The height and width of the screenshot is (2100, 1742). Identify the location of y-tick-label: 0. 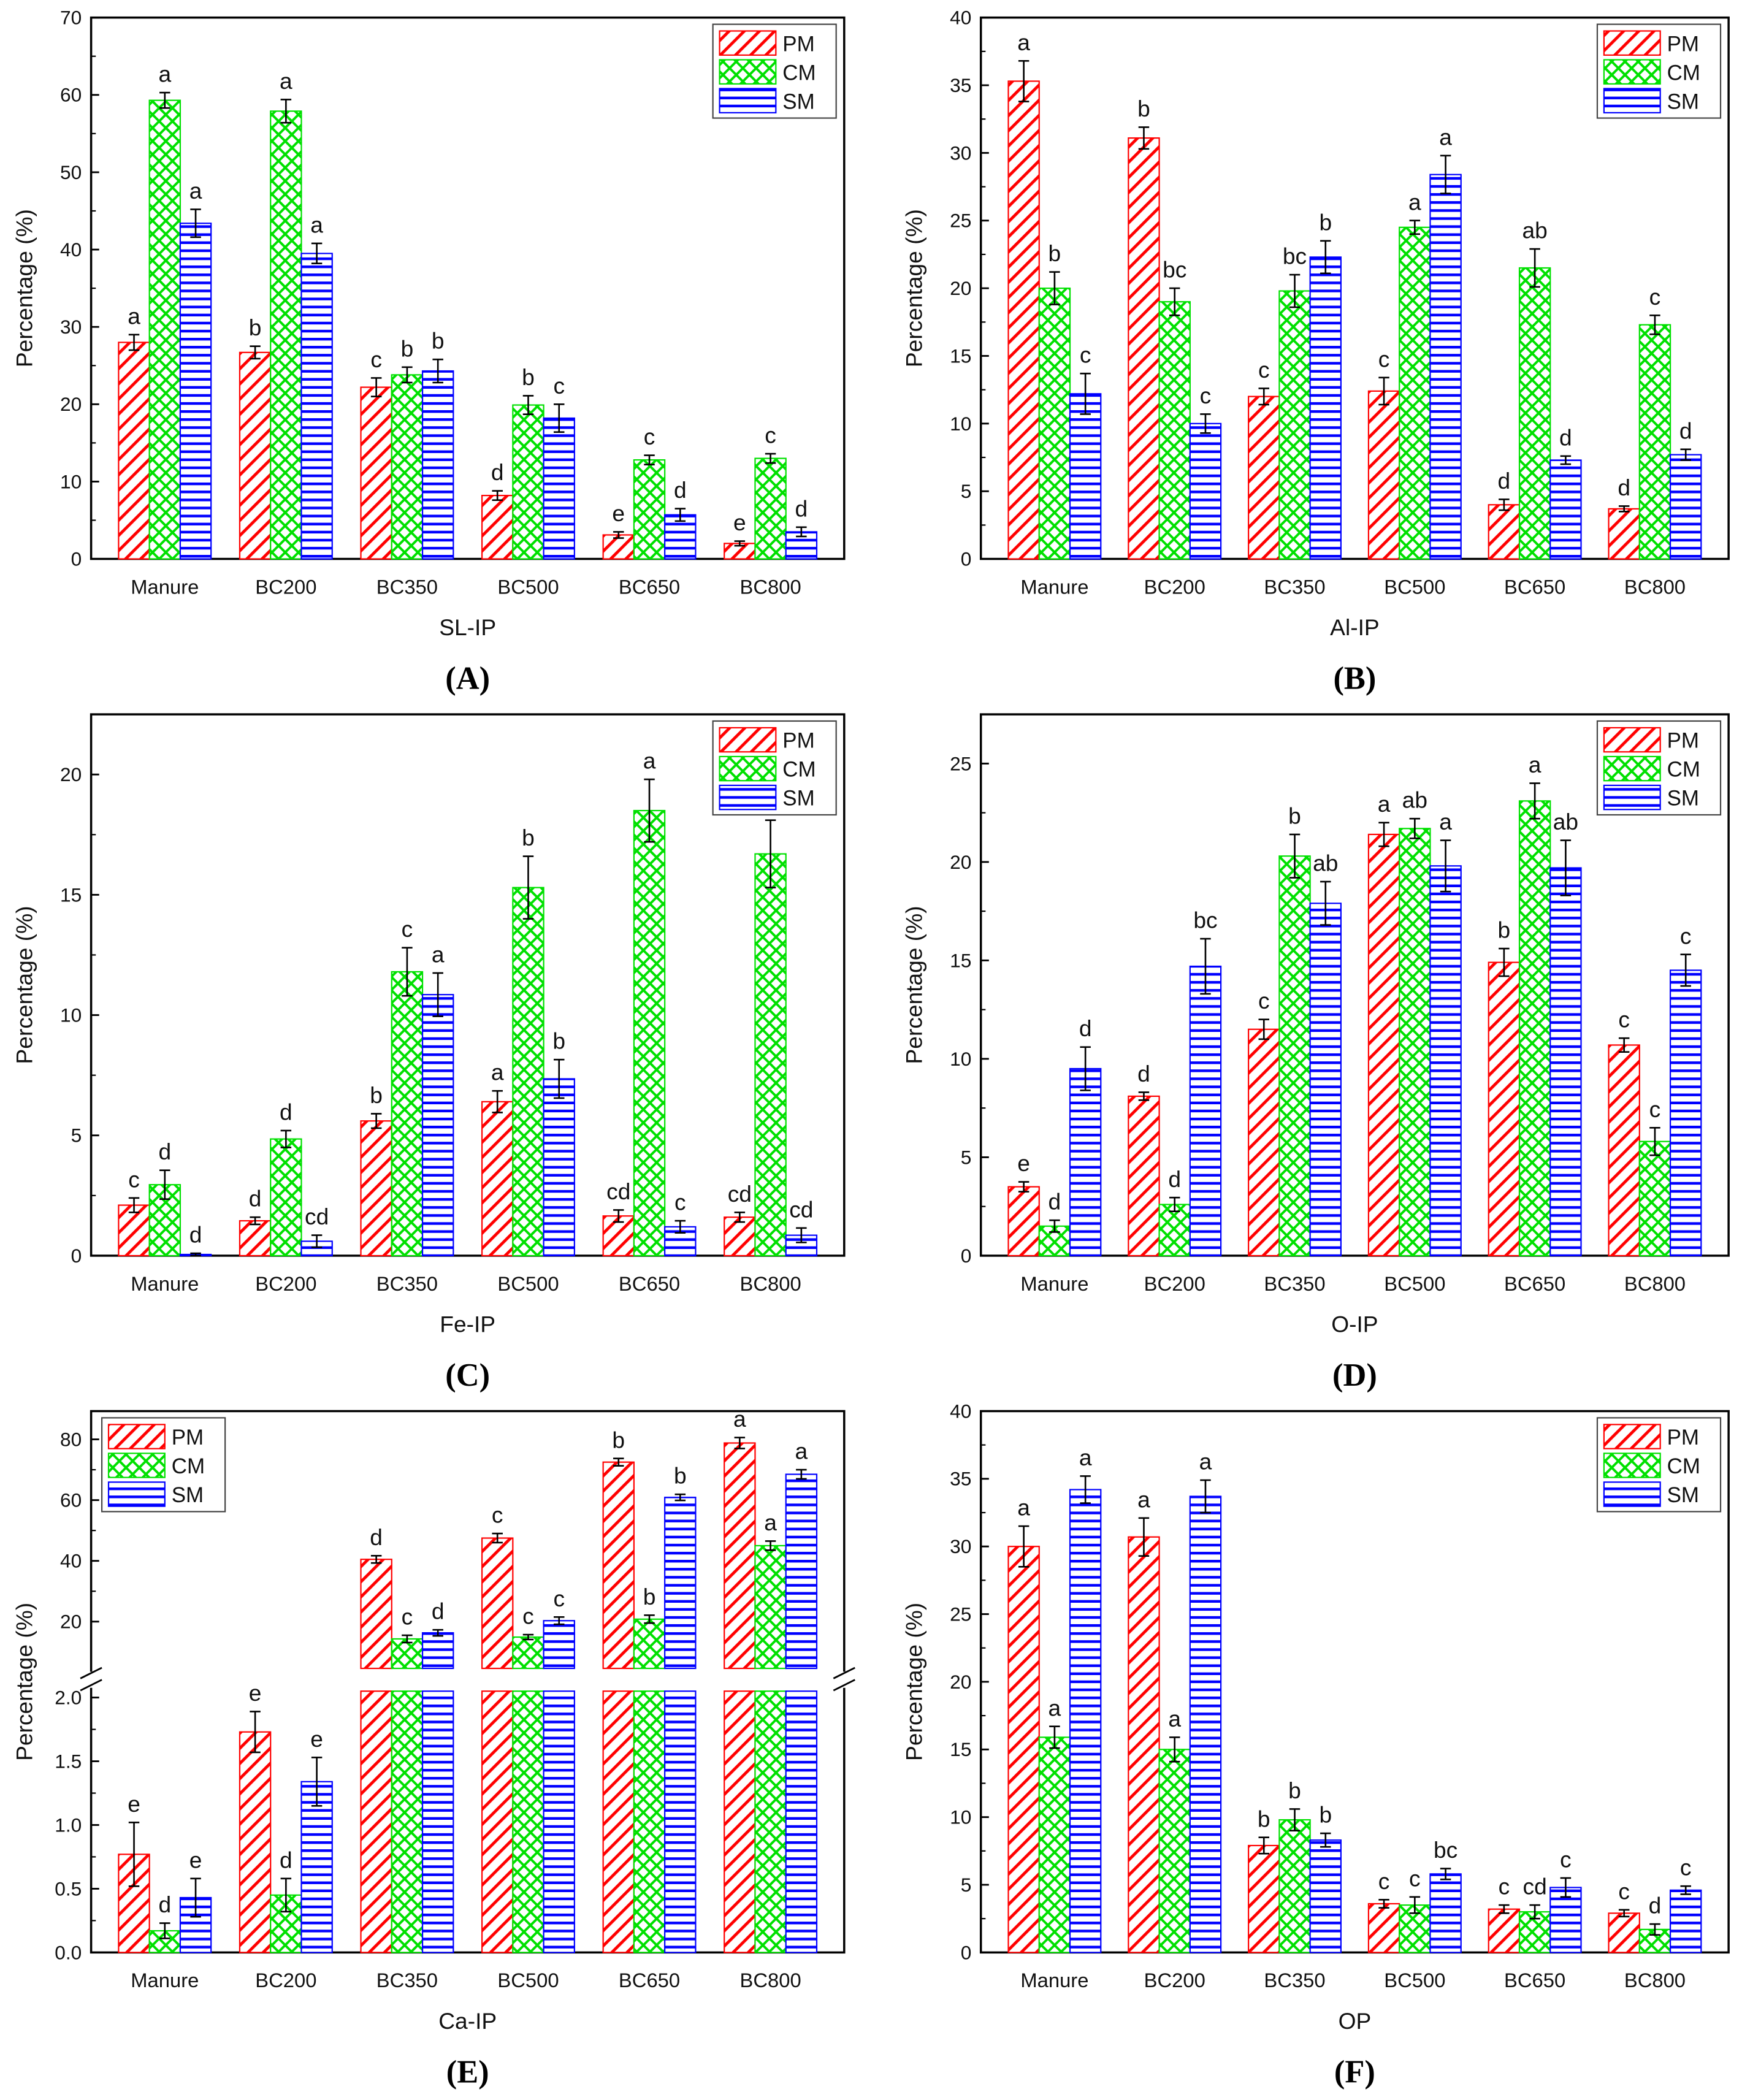
(76, 1256).